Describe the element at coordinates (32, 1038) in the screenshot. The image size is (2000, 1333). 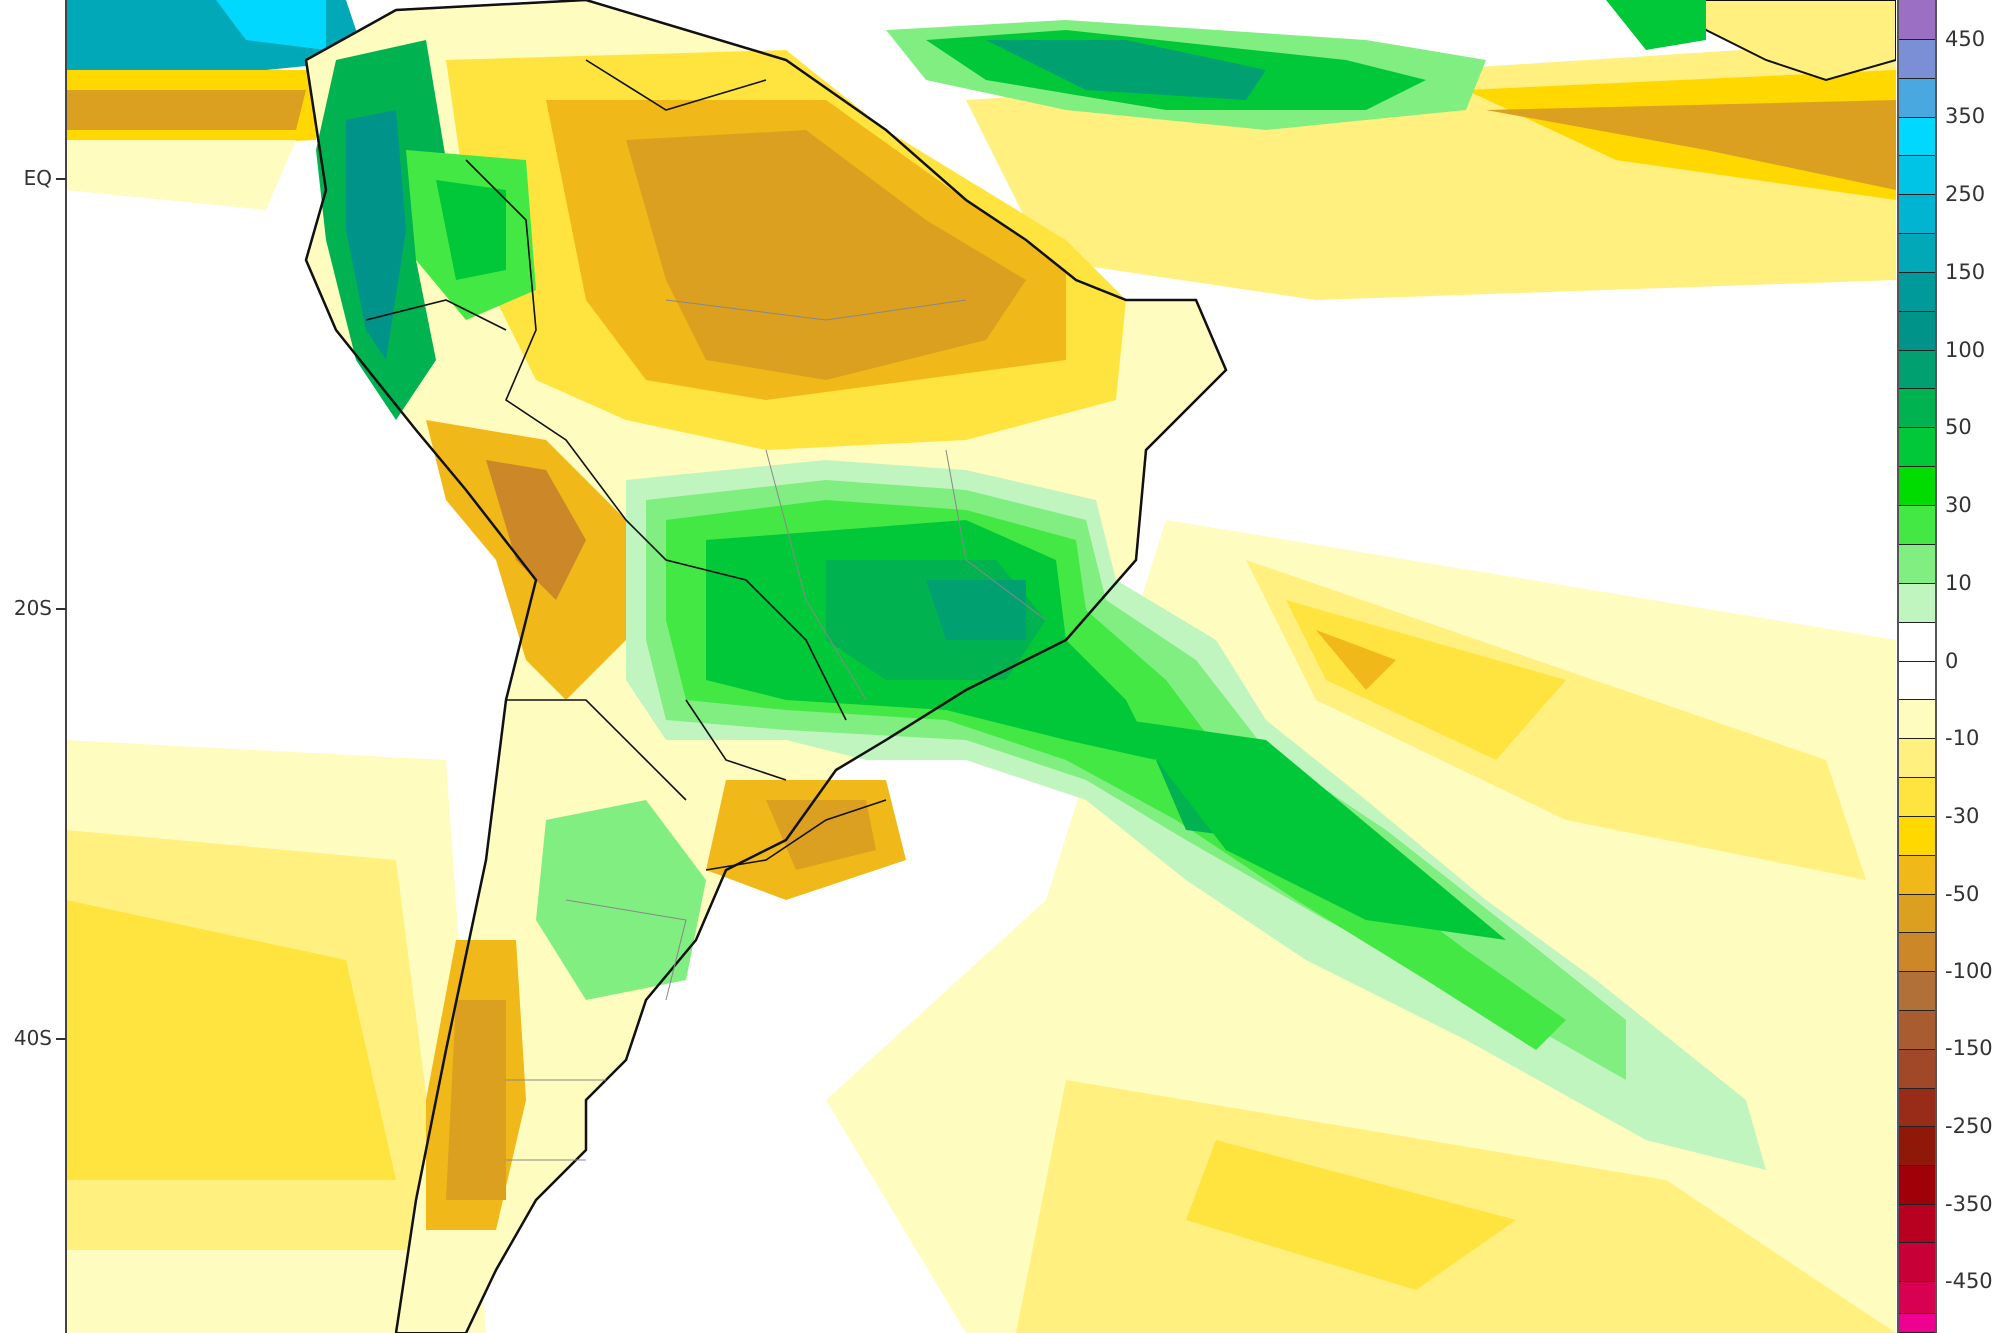
I see `lat-label-40s: 40S` at that location.